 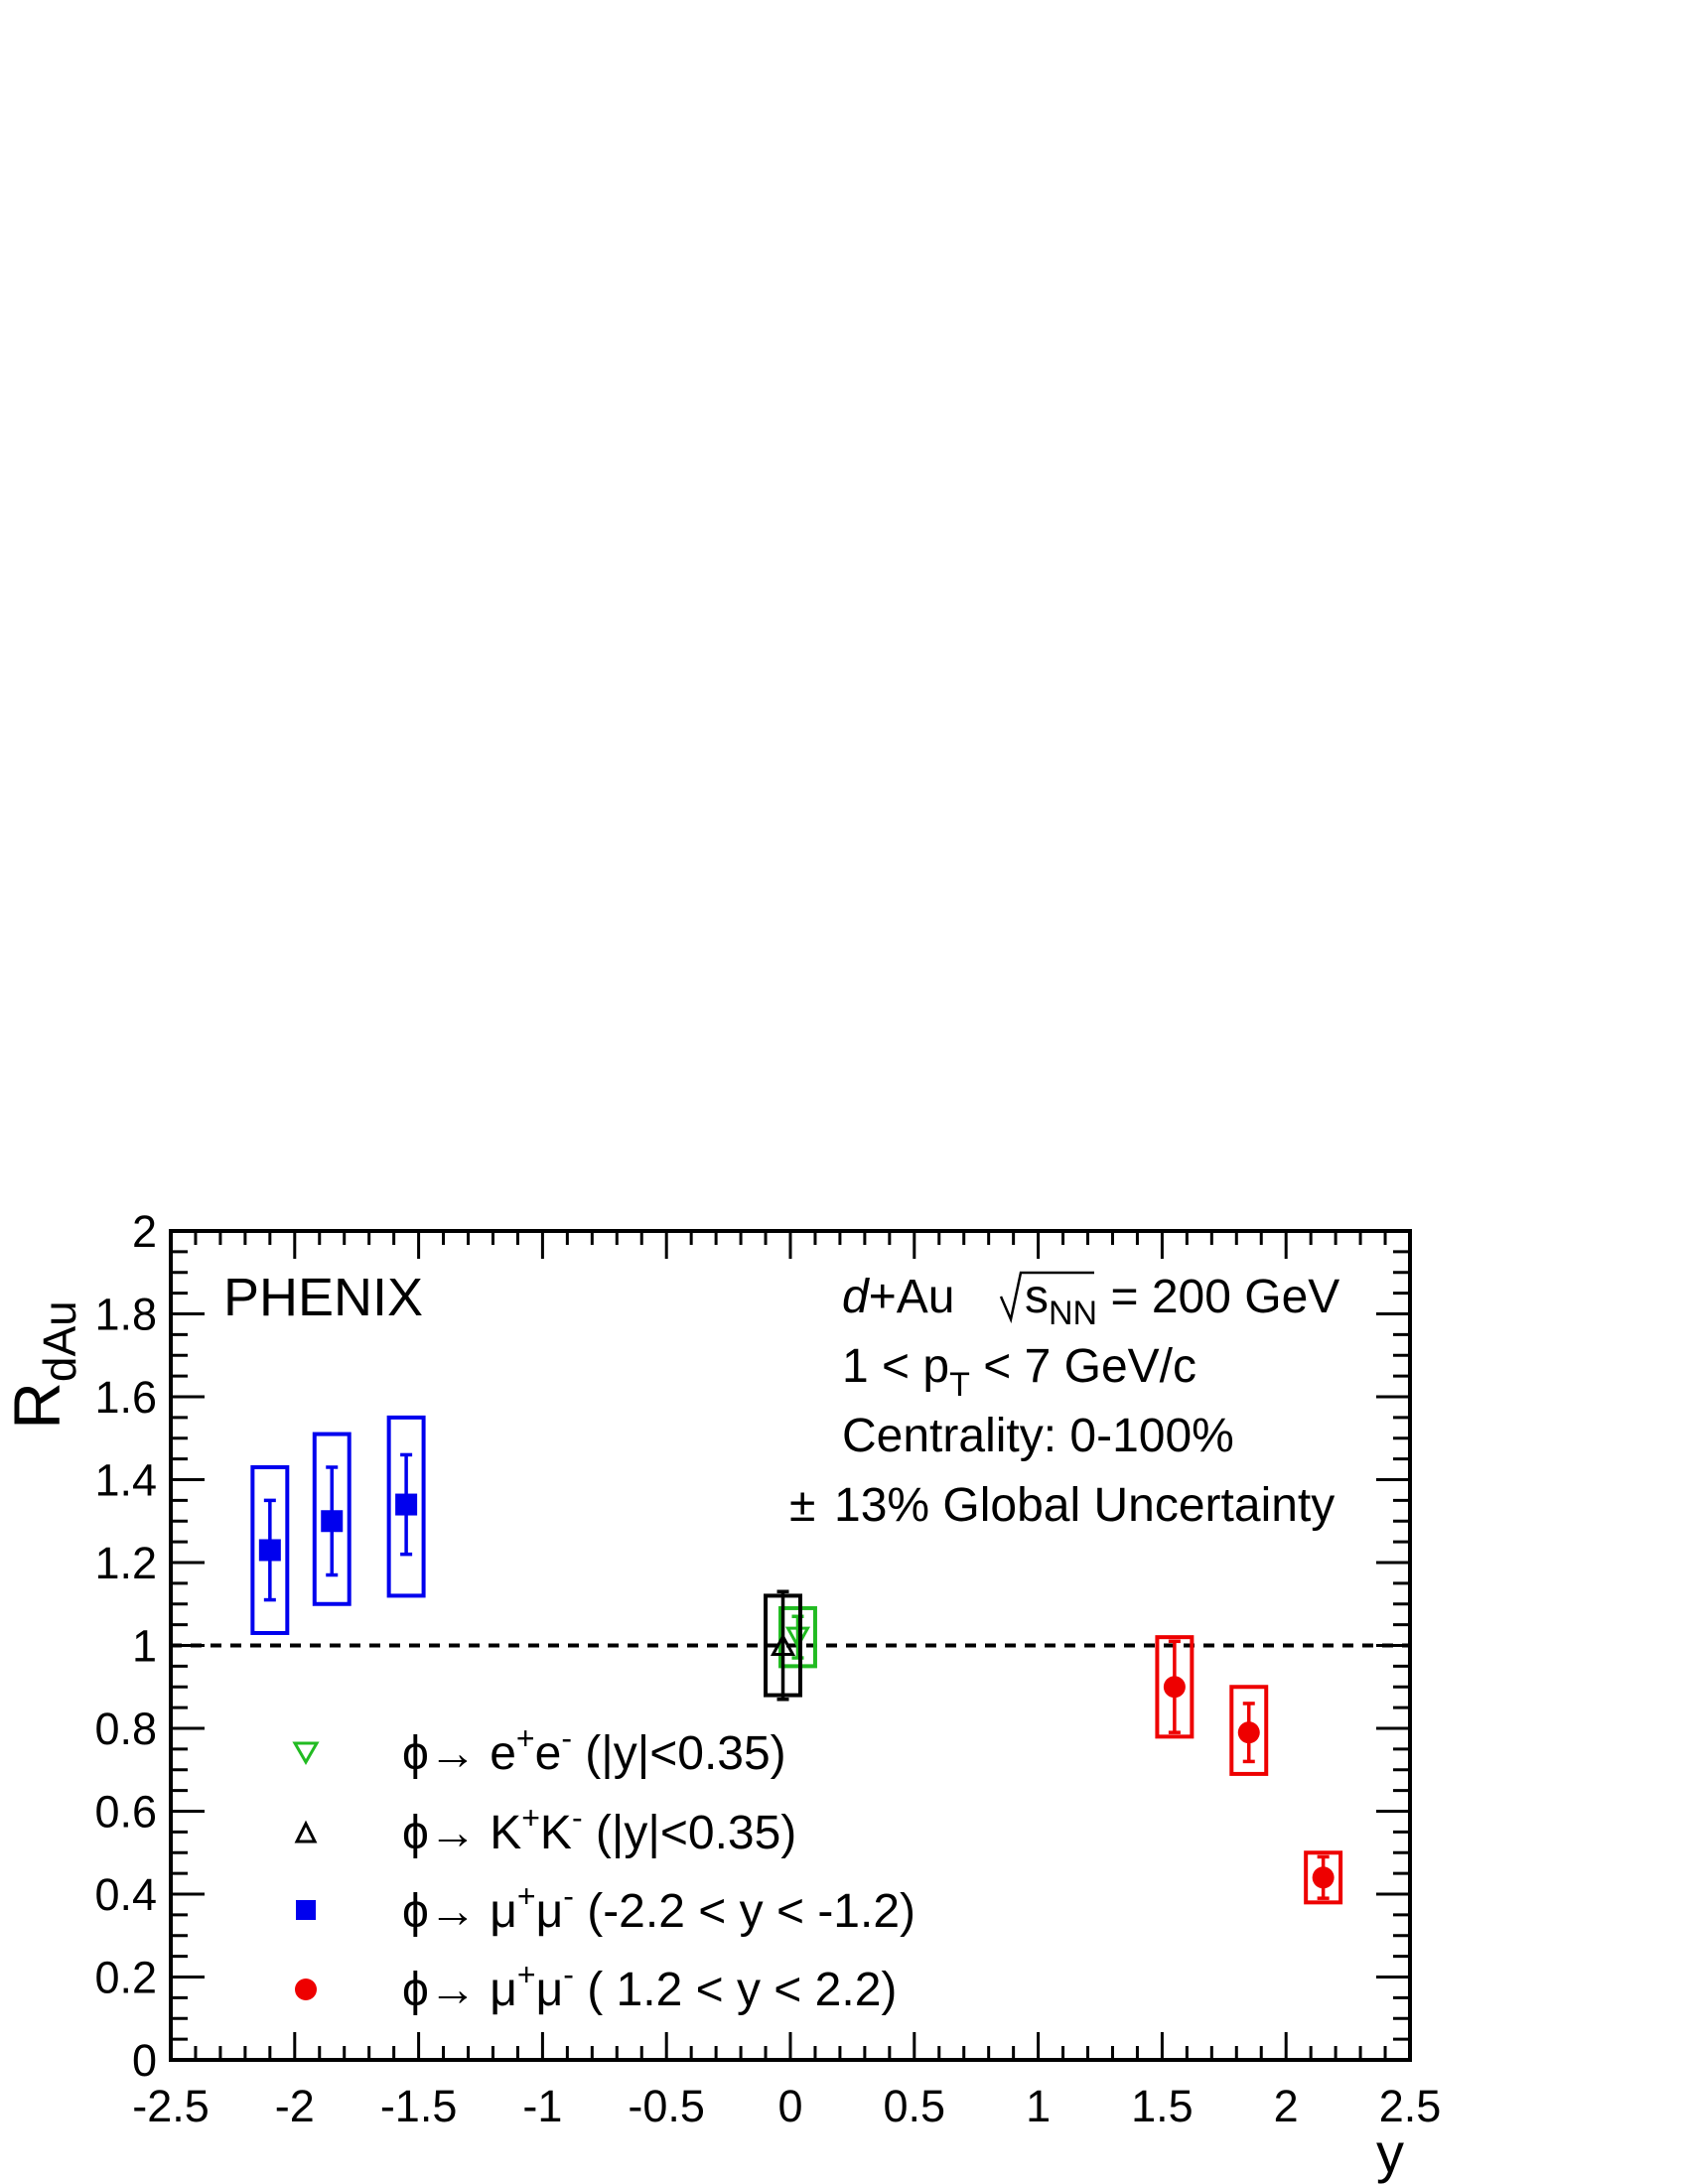 I want to click on y-tick-label: 1.6, so click(x=125, y=1397).